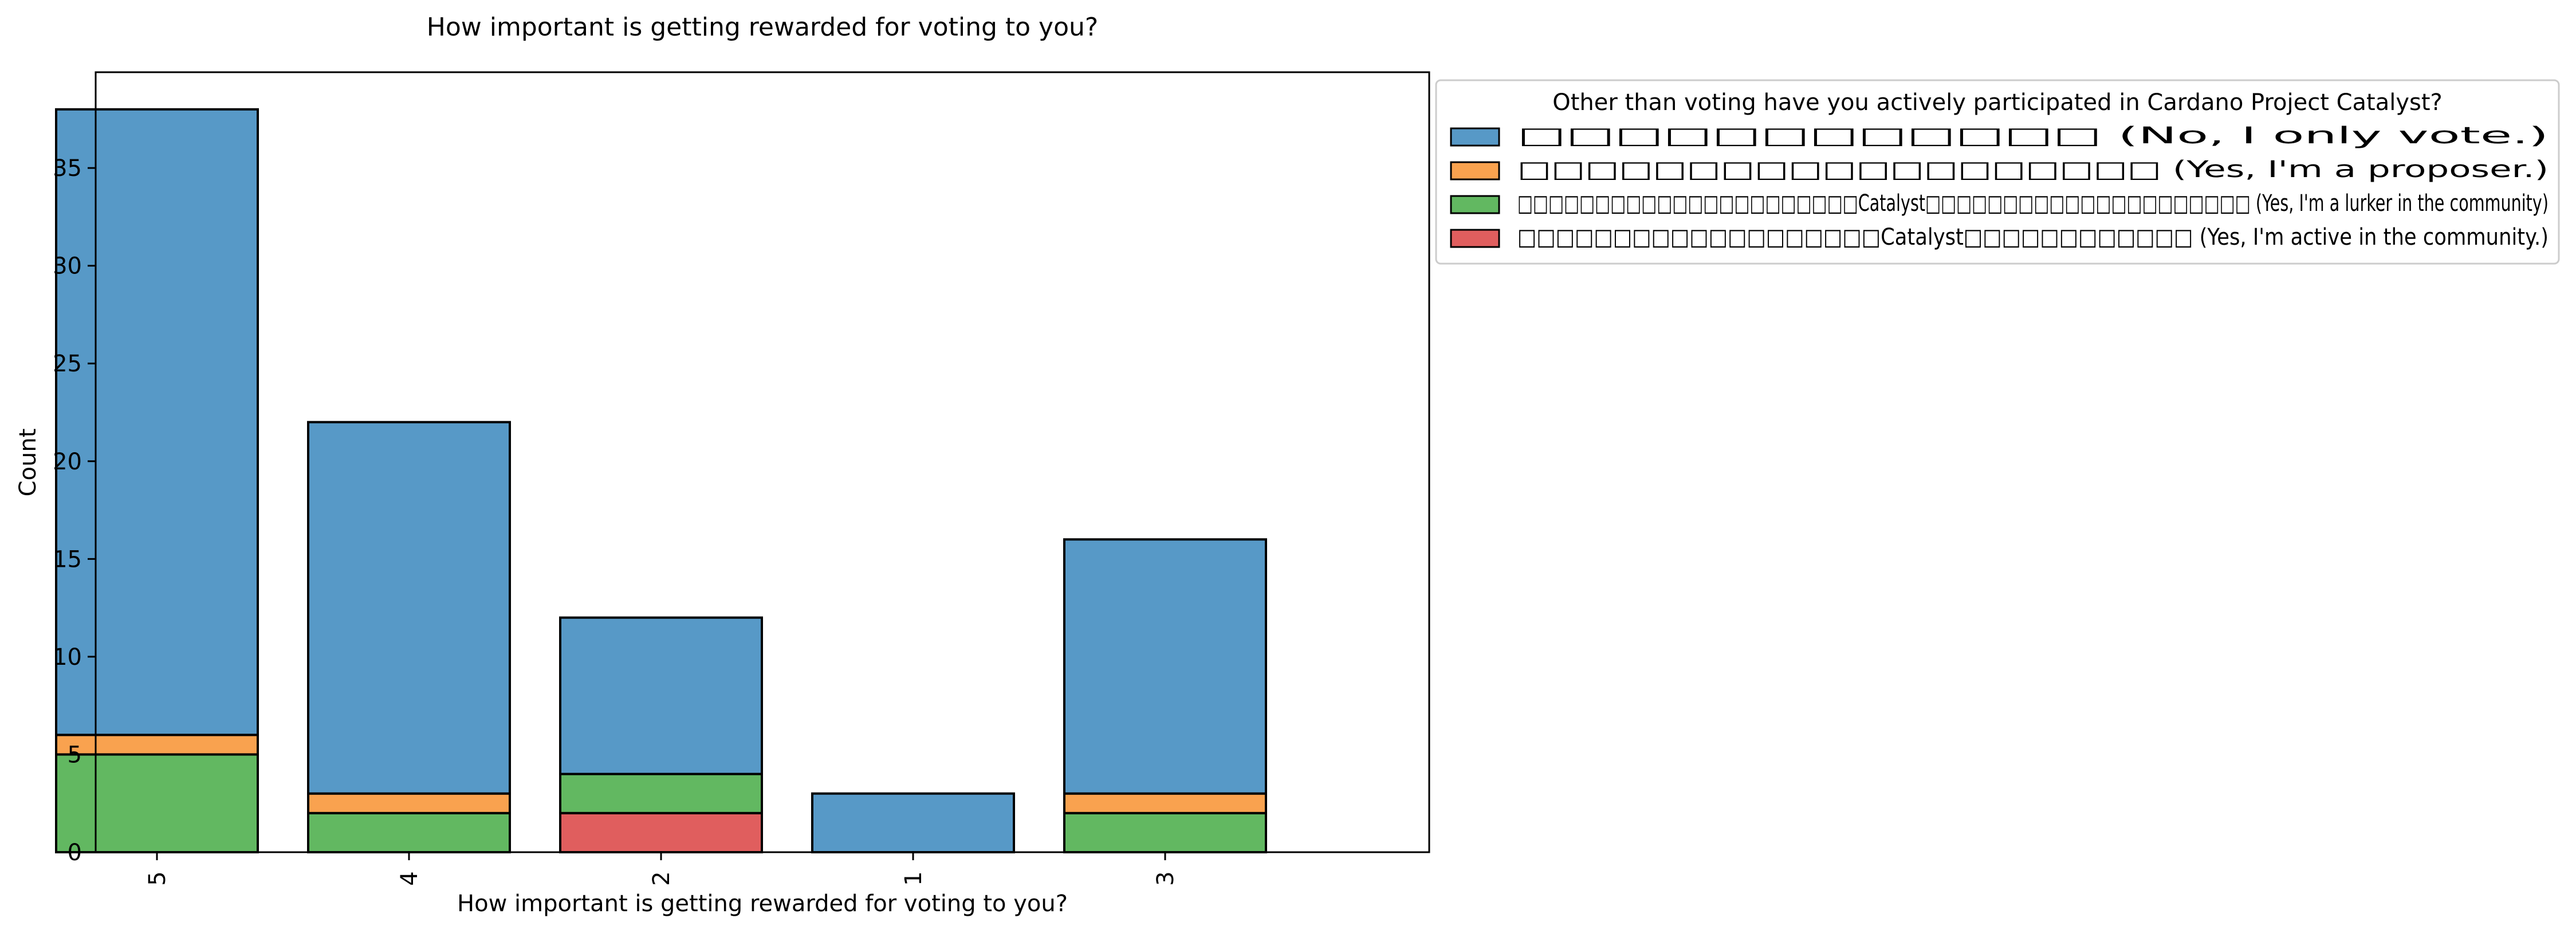 Image resolution: width=2576 pixels, height=933 pixels. I want to click on x-tick-label: 2, so click(661, 878).